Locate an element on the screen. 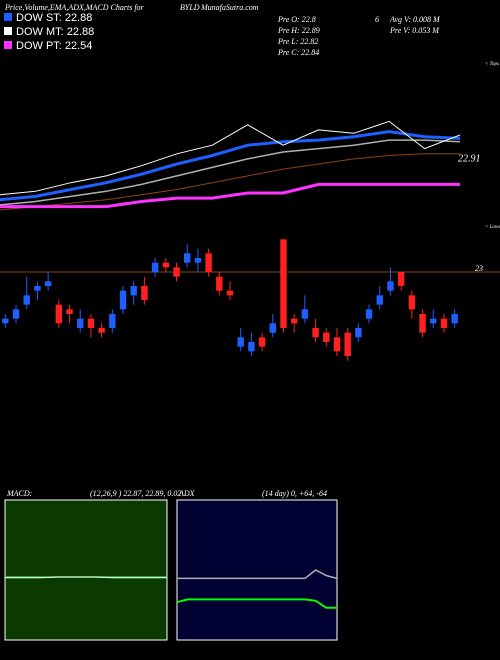 This screenshot has width=500, height=660. stat: 6 is located at coordinates (377, 19).